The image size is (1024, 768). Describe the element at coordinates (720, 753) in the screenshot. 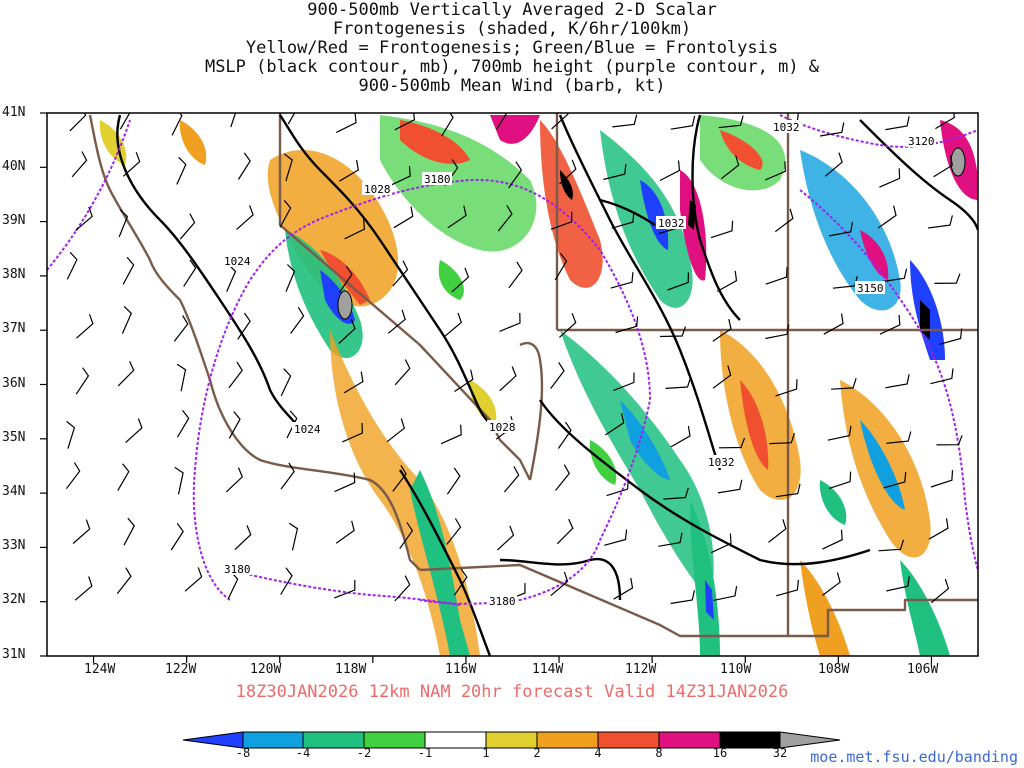

I see `colorbar-label: 16` at that location.